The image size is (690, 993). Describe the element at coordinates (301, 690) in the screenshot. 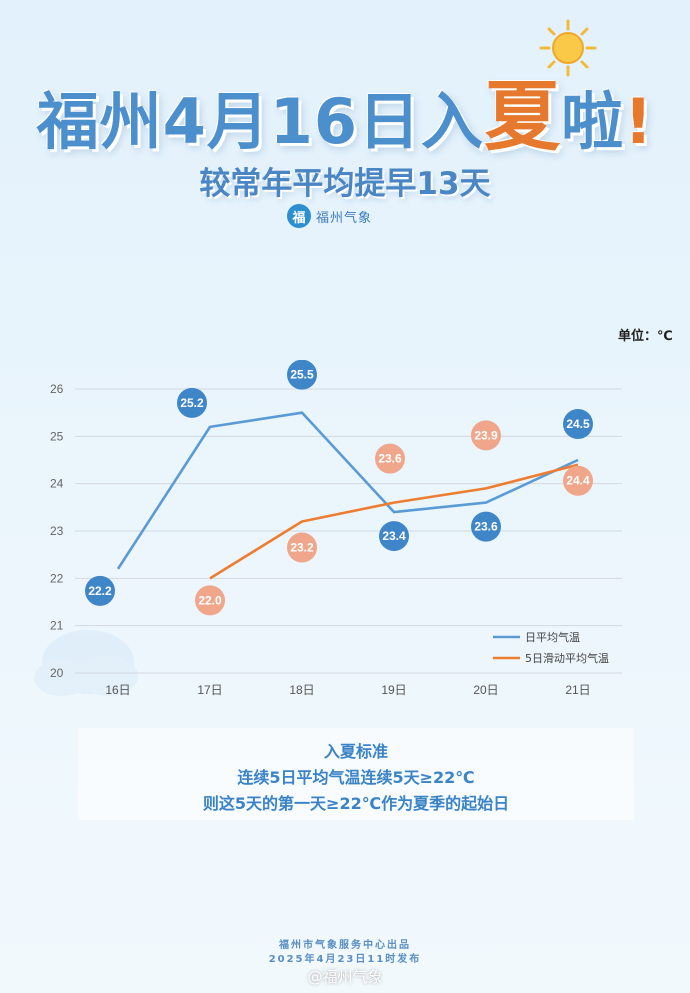

I see `x-tick-label: 18日` at that location.